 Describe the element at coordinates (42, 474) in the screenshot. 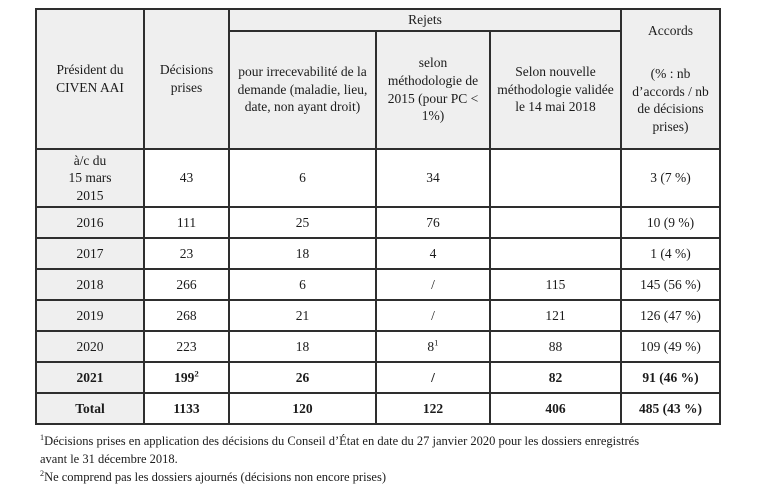

I see `footnote-marker: 2` at that location.